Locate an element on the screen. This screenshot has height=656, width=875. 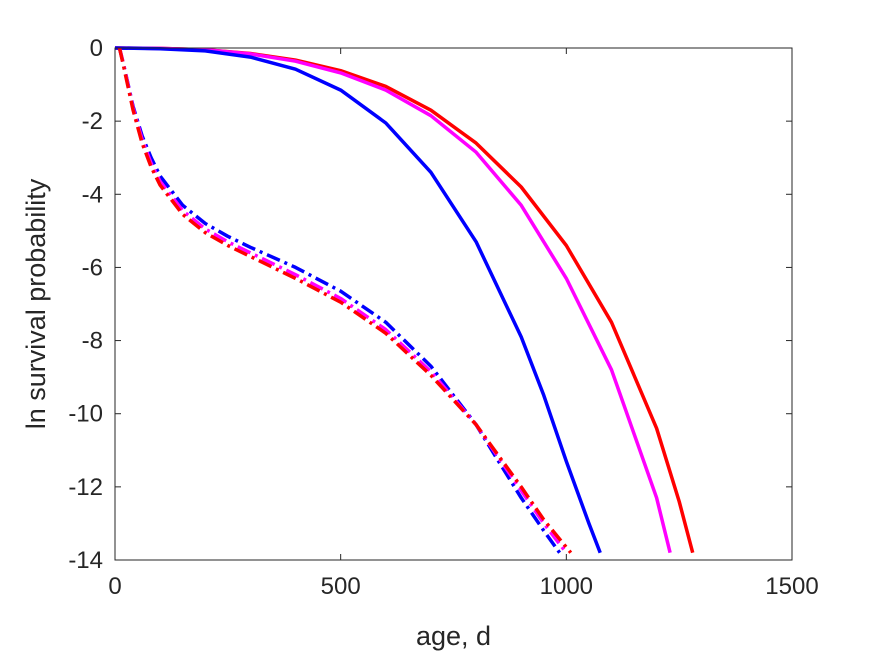
x-tick-label: 0 is located at coordinates (114, 586).